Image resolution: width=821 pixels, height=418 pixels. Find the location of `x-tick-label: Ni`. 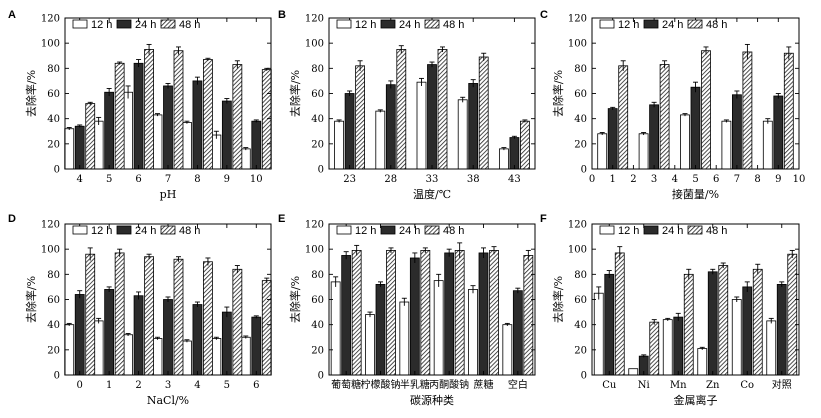

x-tick-label: Ni is located at coordinates (644, 385).